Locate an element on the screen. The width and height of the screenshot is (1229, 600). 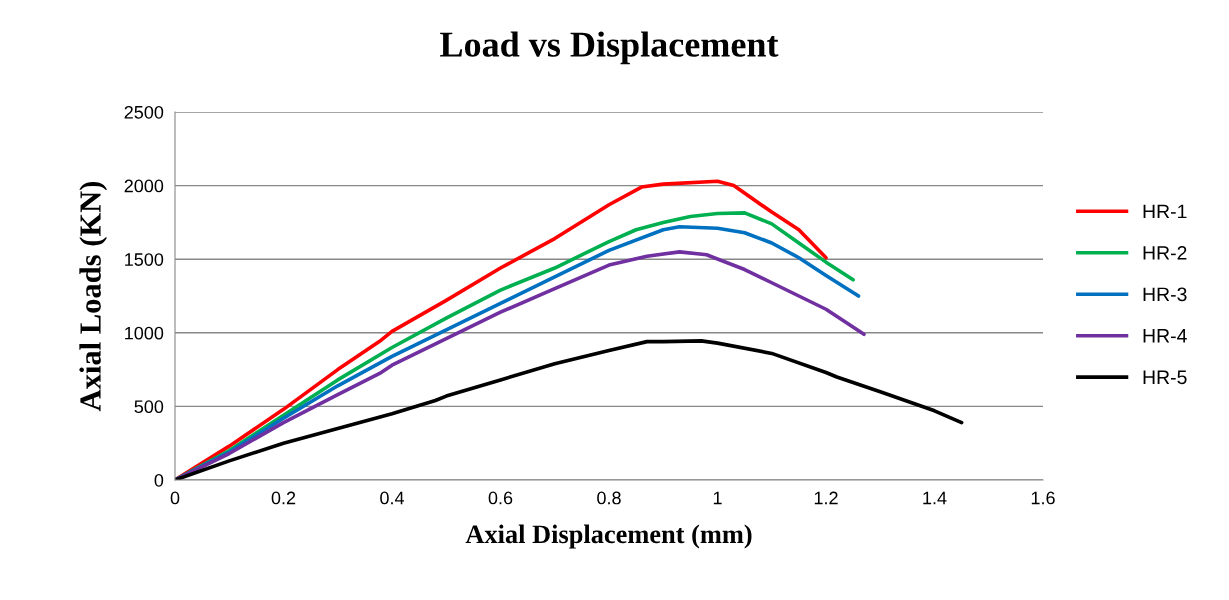
legend-label: HR-1 is located at coordinates (1165, 211).